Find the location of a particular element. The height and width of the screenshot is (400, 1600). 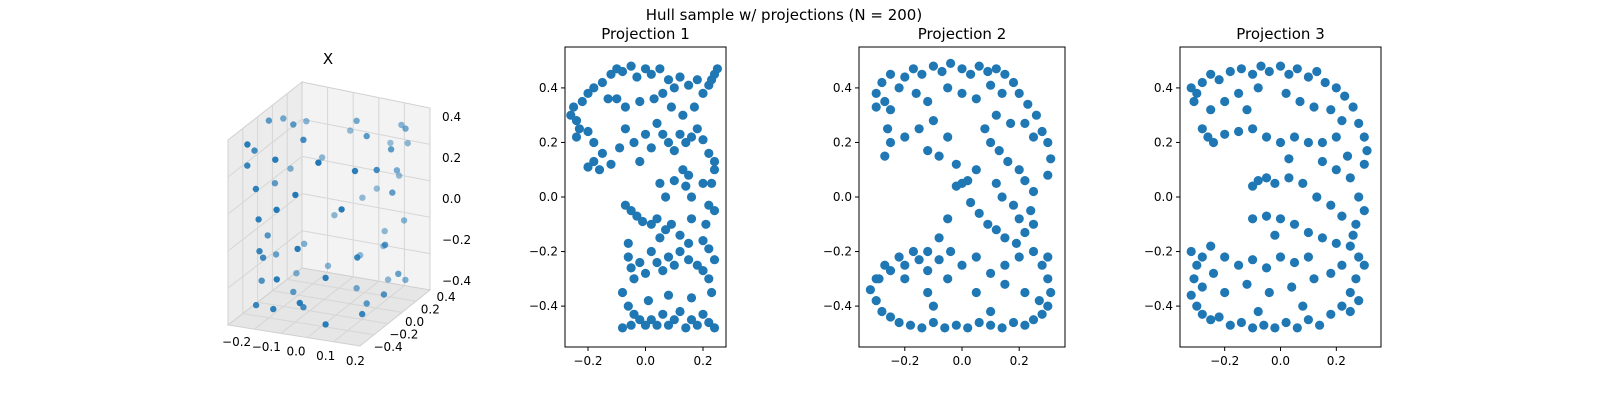

subplot-title-projection-2: Projection 2 is located at coordinates (962, 34).